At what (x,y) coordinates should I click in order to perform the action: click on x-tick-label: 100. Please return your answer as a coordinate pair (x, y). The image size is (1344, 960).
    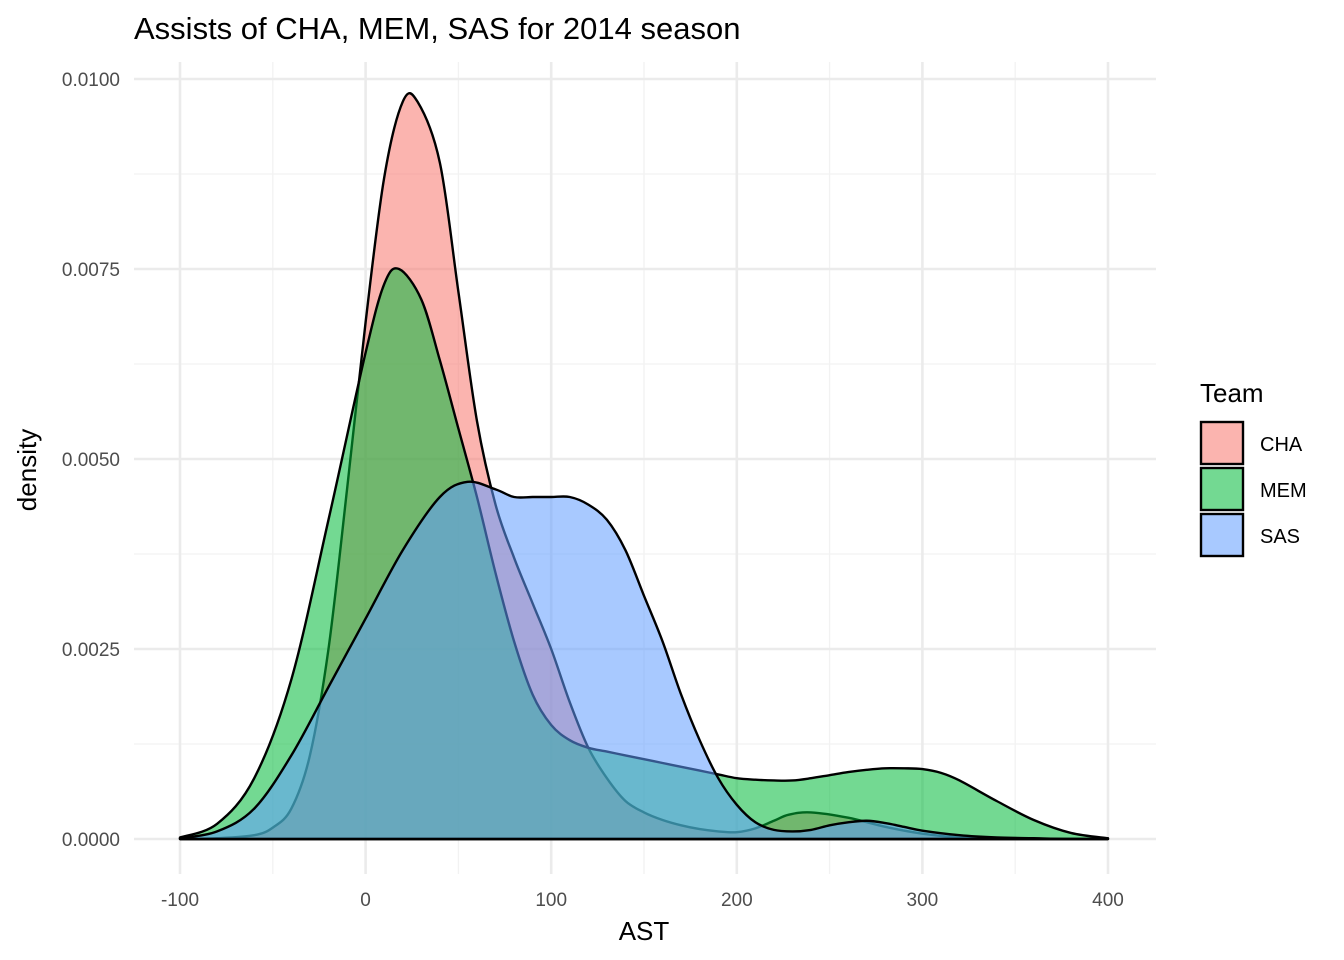
    Looking at the image, I should click on (551, 900).